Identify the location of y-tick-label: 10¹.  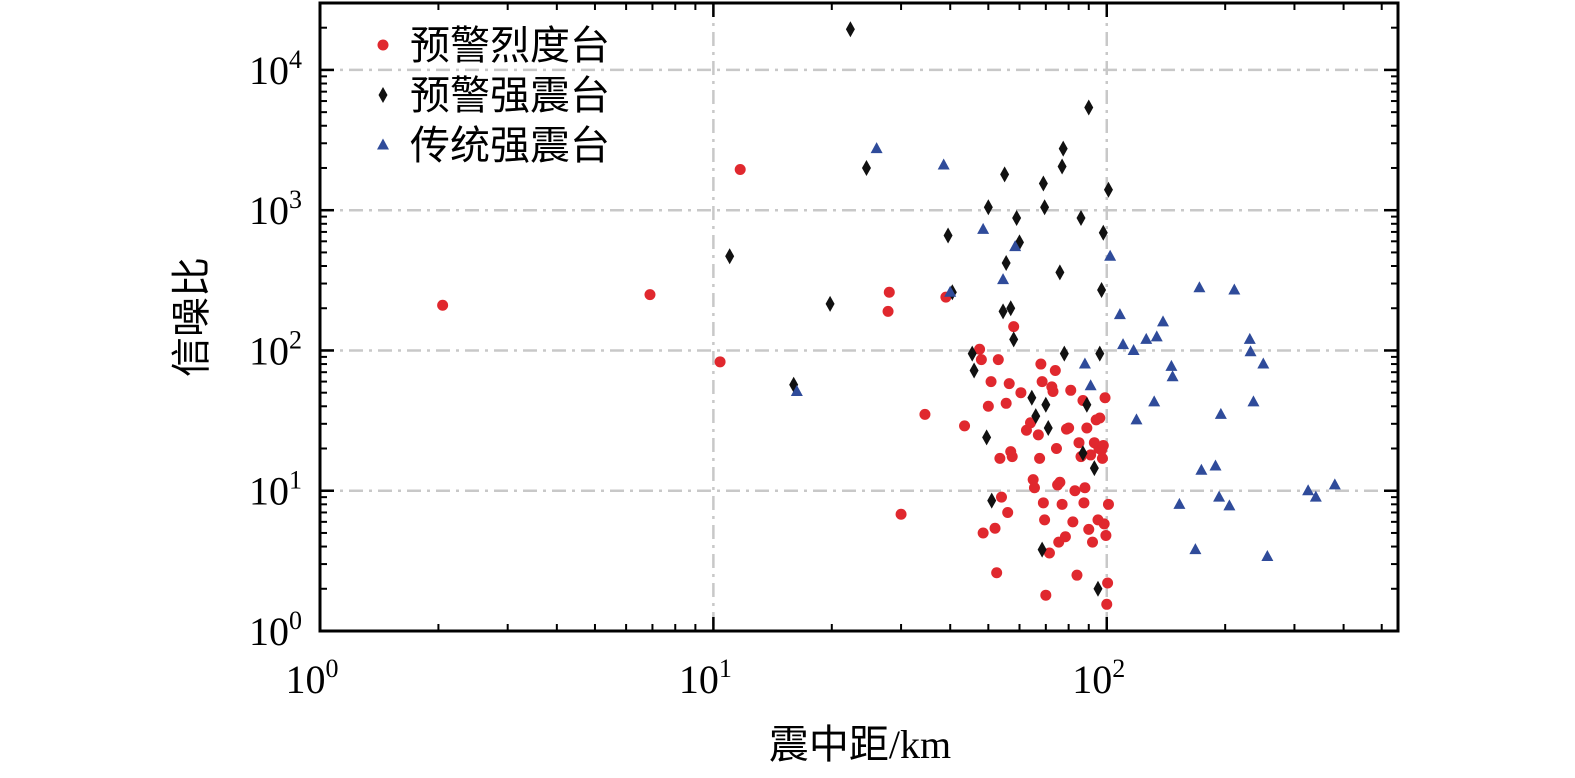
(275, 490).